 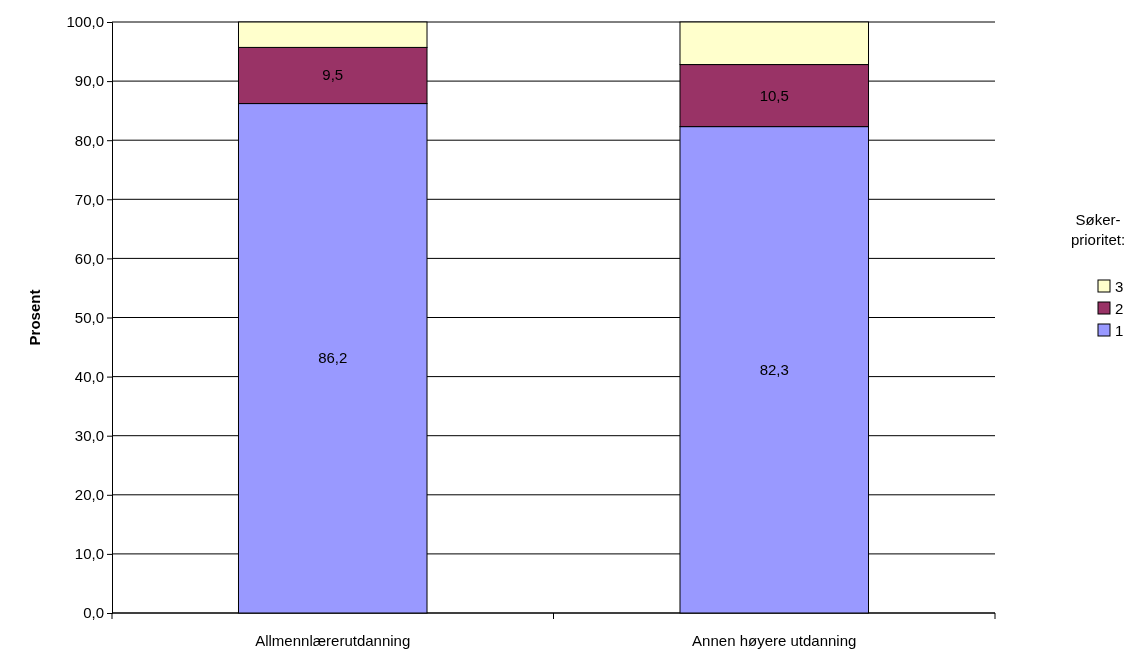 I want to click on x-tick-label: Annen høyere utdanning, so click(x=774, y=640).